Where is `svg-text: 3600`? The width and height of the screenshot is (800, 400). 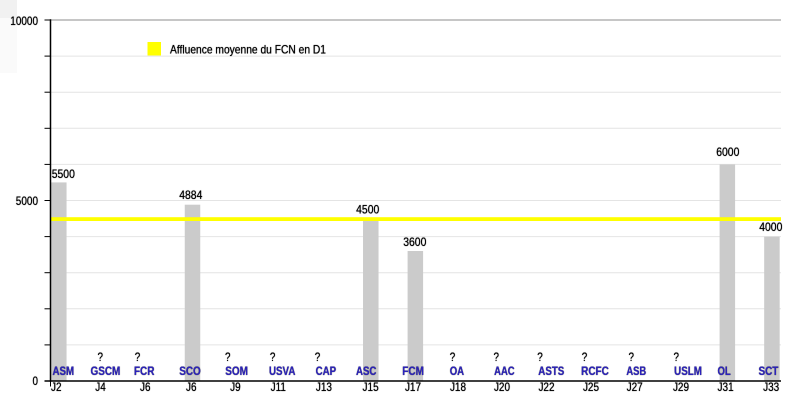
svg-text: 3600 is located at coordinates (414, 242).